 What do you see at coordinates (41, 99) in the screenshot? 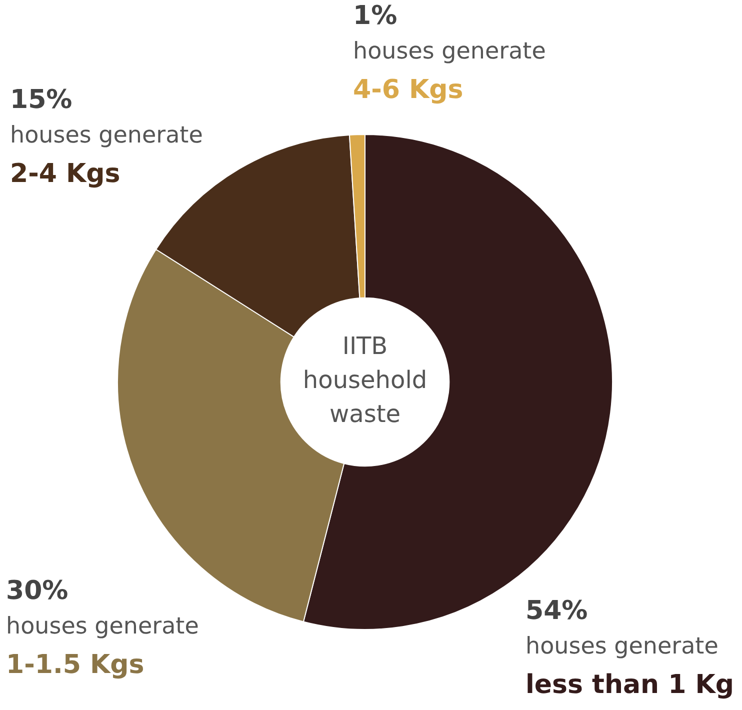
I see `data-label: 15%` at bounding box center [41, 99].